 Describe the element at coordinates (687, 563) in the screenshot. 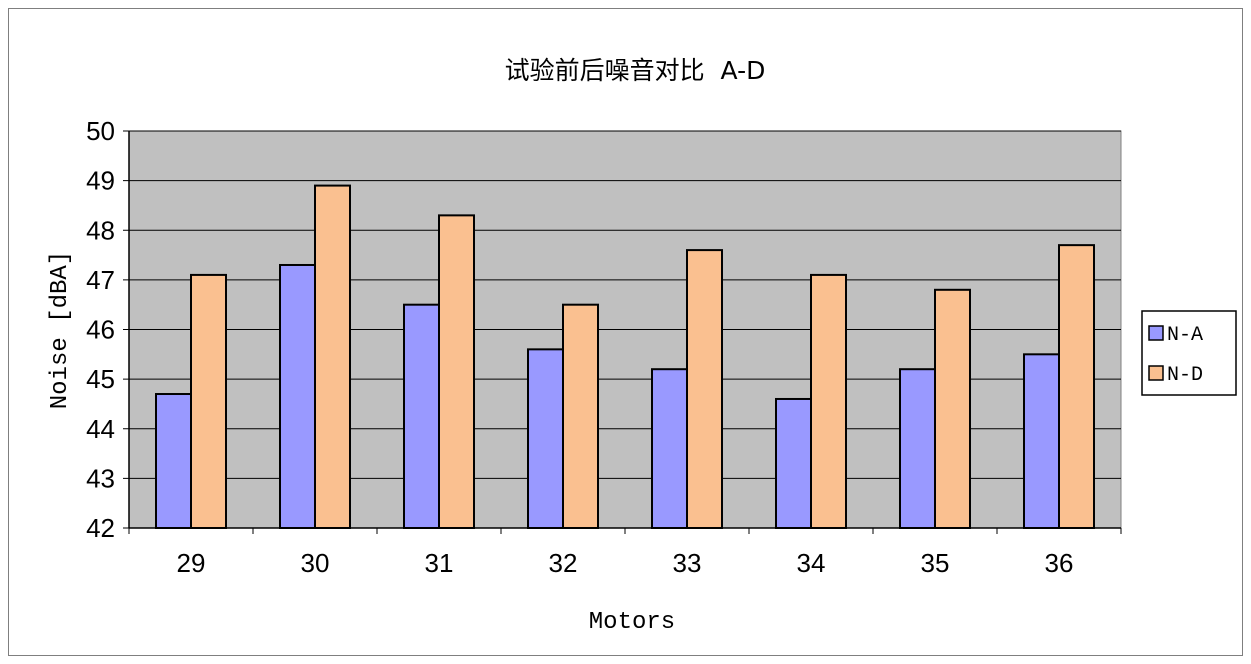

I see `x-tick-label: 33` at that location.